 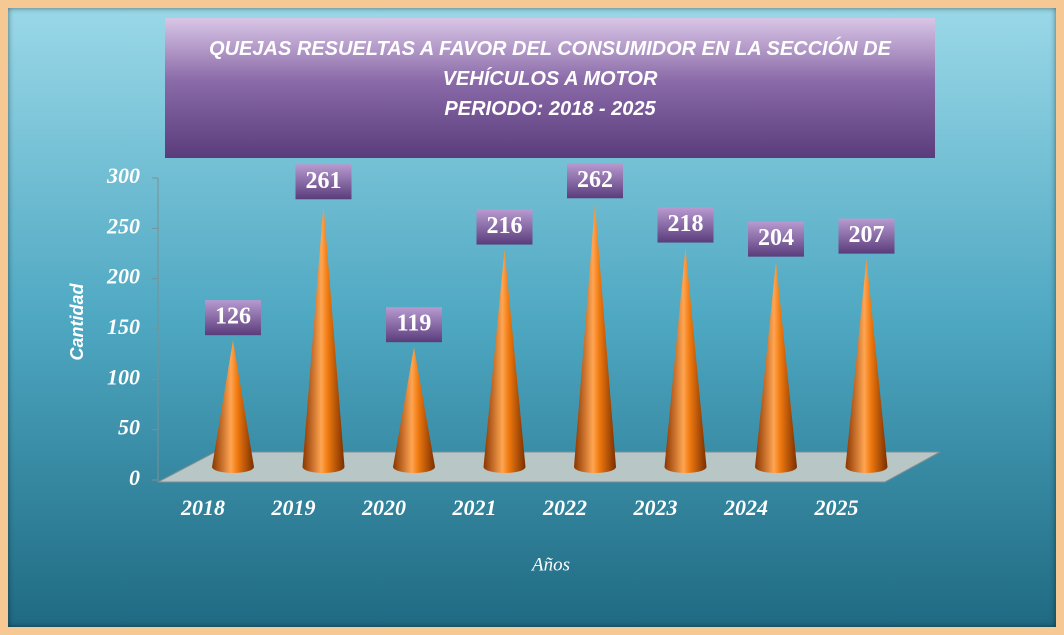 What do you see at coordinates (129, 427) in the screenshot?
I see `y-tick-label: 50` at bounding box center [129, 427].